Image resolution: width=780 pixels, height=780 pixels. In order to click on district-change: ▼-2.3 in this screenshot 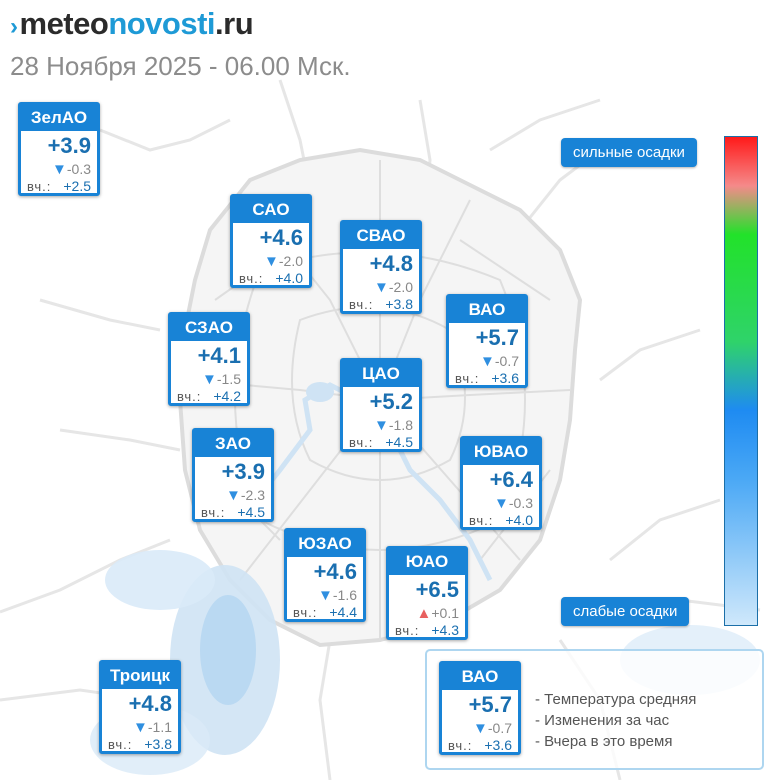, I will do `click(245, 495)`.